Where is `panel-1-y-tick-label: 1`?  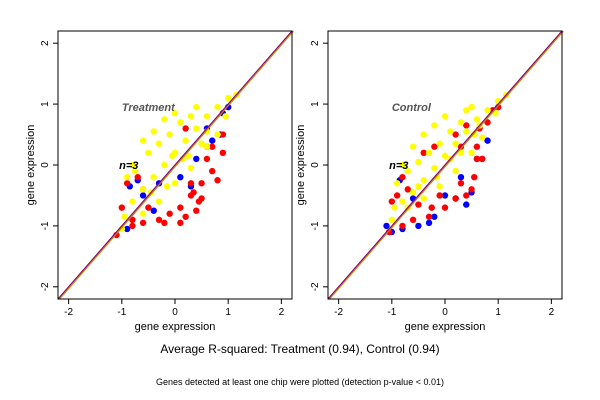
panel-1-y-tick-label: 1 is located at coordinates (45, 104).